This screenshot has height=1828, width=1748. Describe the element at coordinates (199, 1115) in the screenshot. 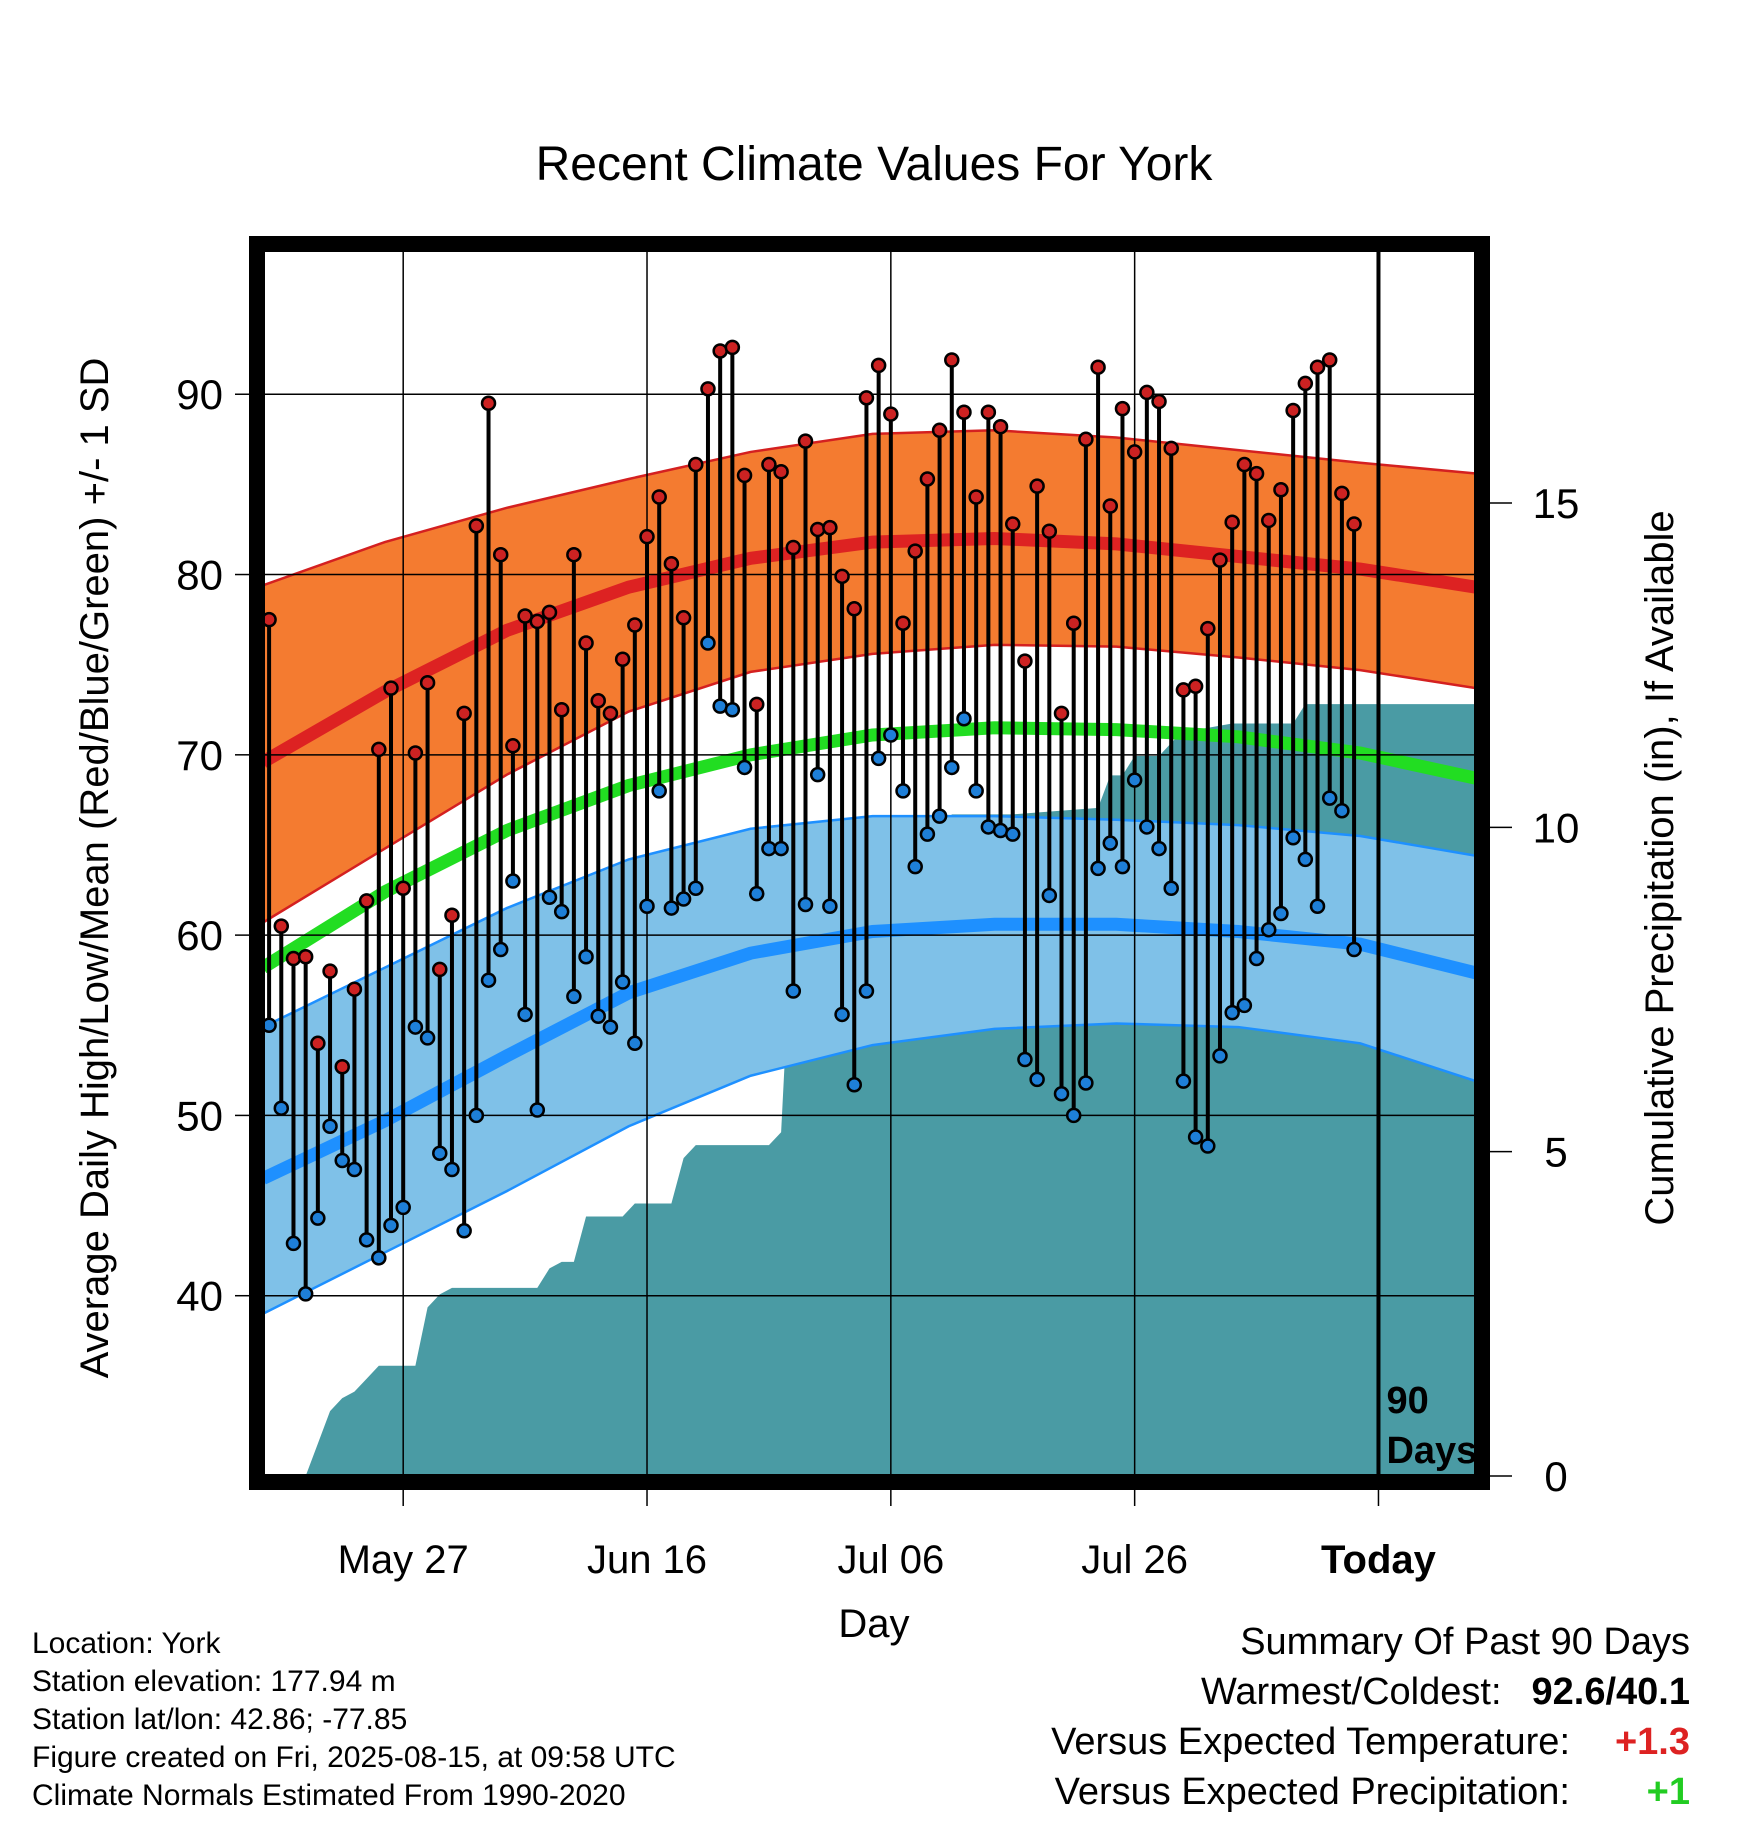

I see `y-tick-label: 50` at that location.